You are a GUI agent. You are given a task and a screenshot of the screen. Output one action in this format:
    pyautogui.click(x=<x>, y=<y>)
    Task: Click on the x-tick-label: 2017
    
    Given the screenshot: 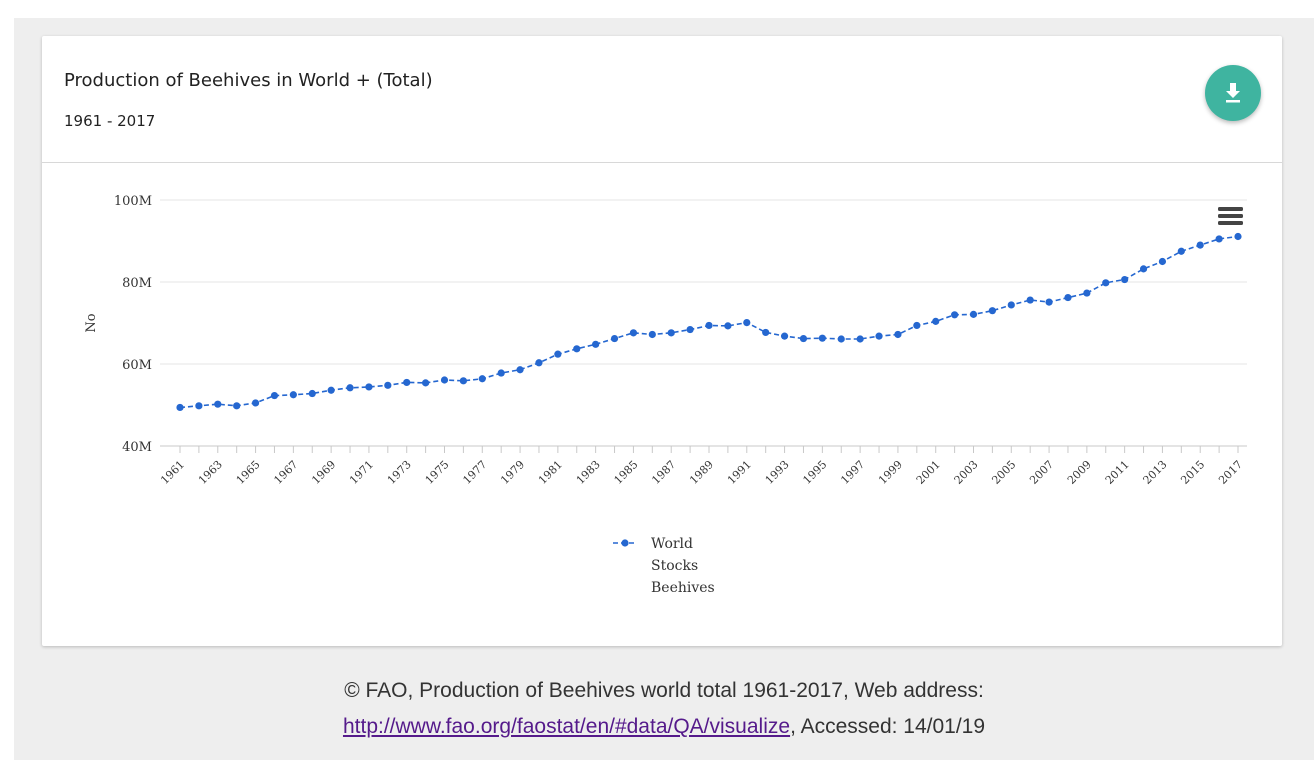 What is the action you would take?
    pyautogui.click(x=1230, y=472)
    